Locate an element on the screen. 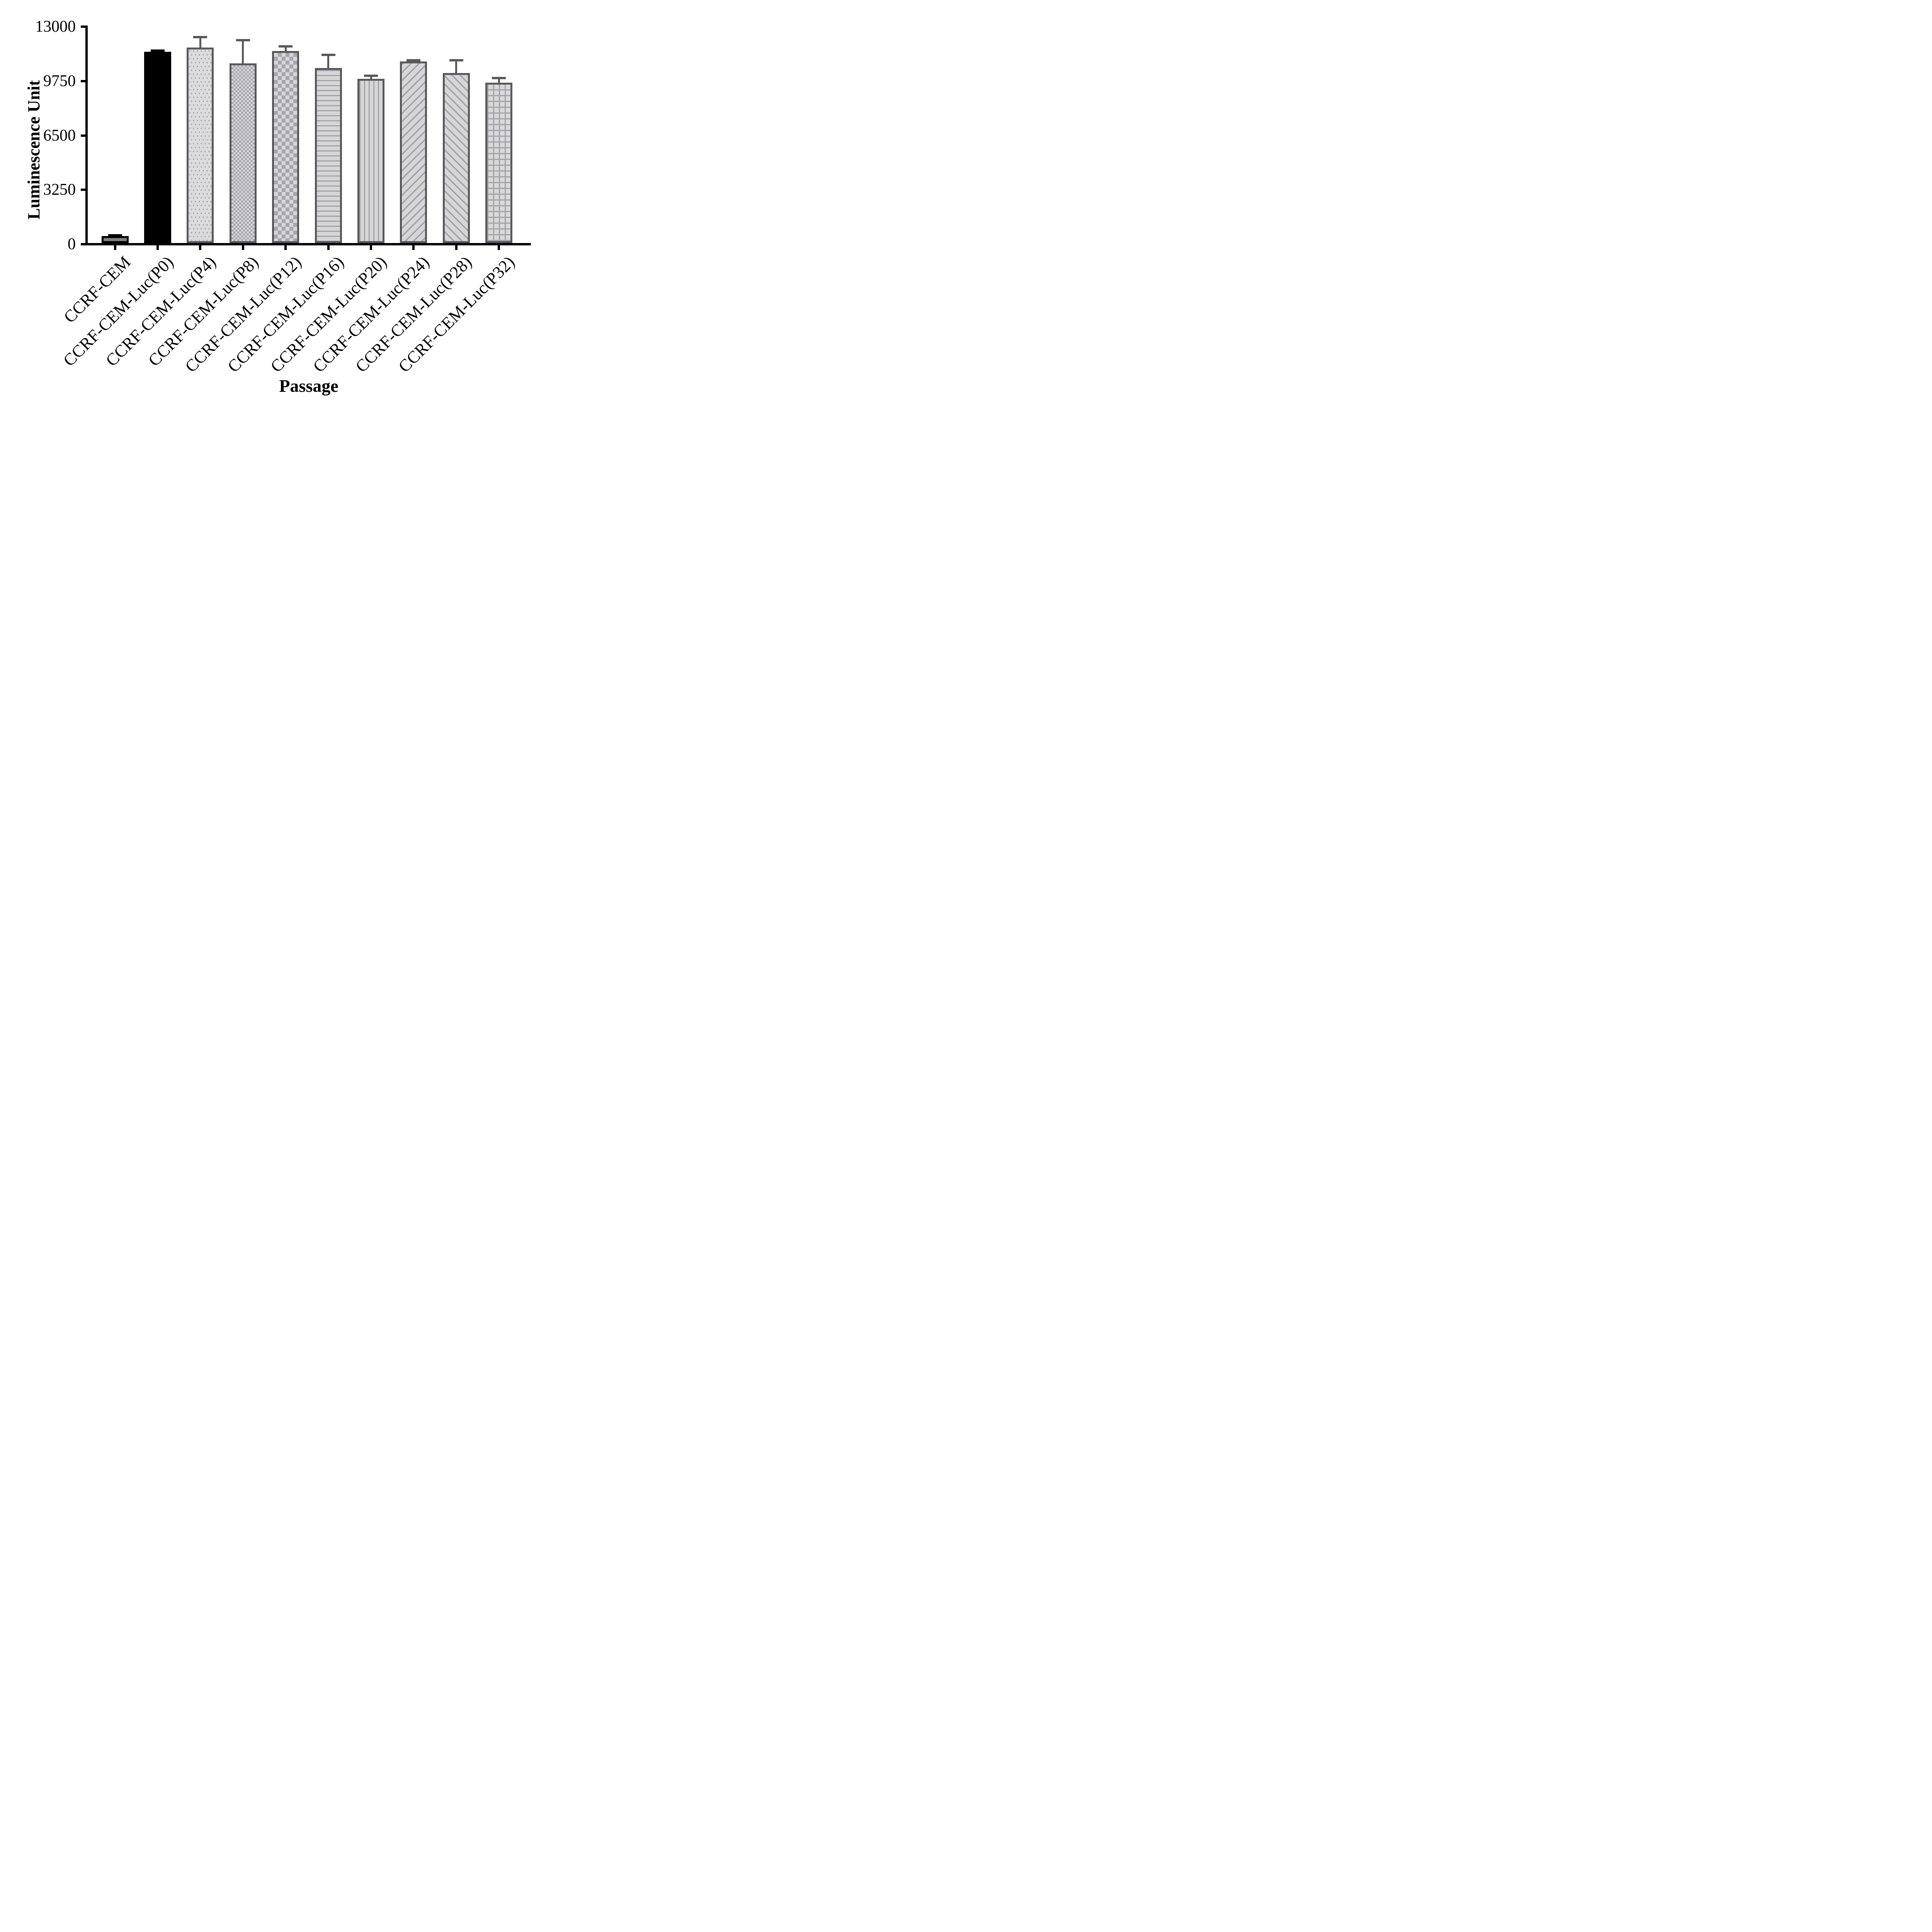  y-axis-line is located at coordinates (86, 136).